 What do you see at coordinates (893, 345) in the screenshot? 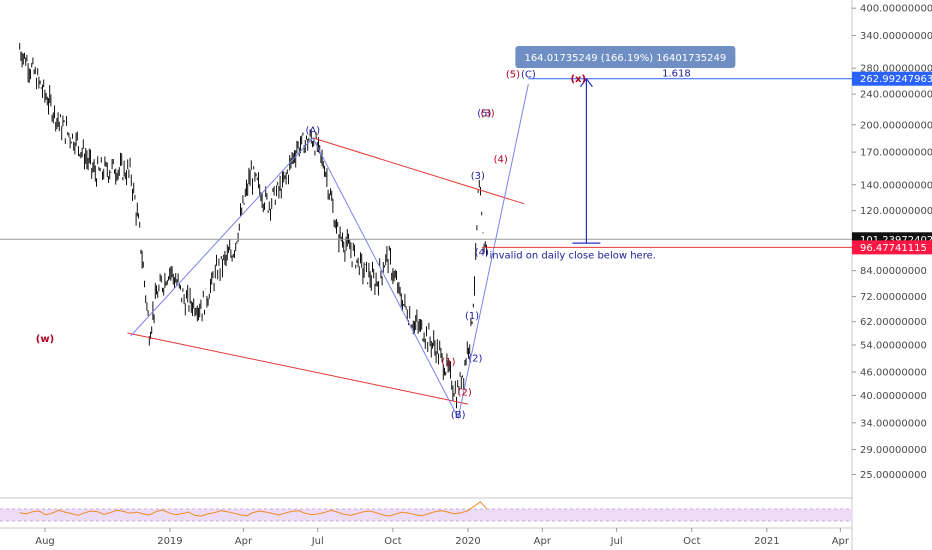
I see `y-tick-label-5: 54.00000000` at bounding box center [893, 345].